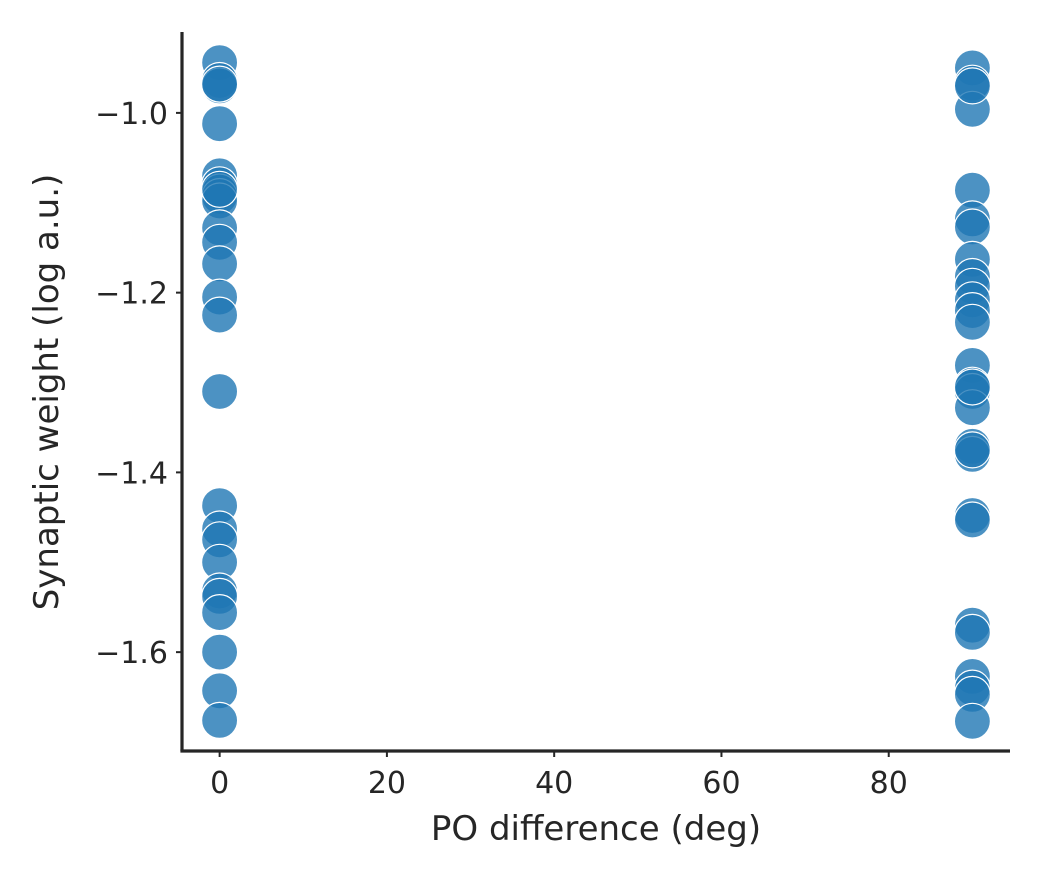 The image size is (1040, 880). What do you see at coordinates (131, 114) in the screenshot?
I see `y-tick-label: −1.0` at bounding box center [131, 114].